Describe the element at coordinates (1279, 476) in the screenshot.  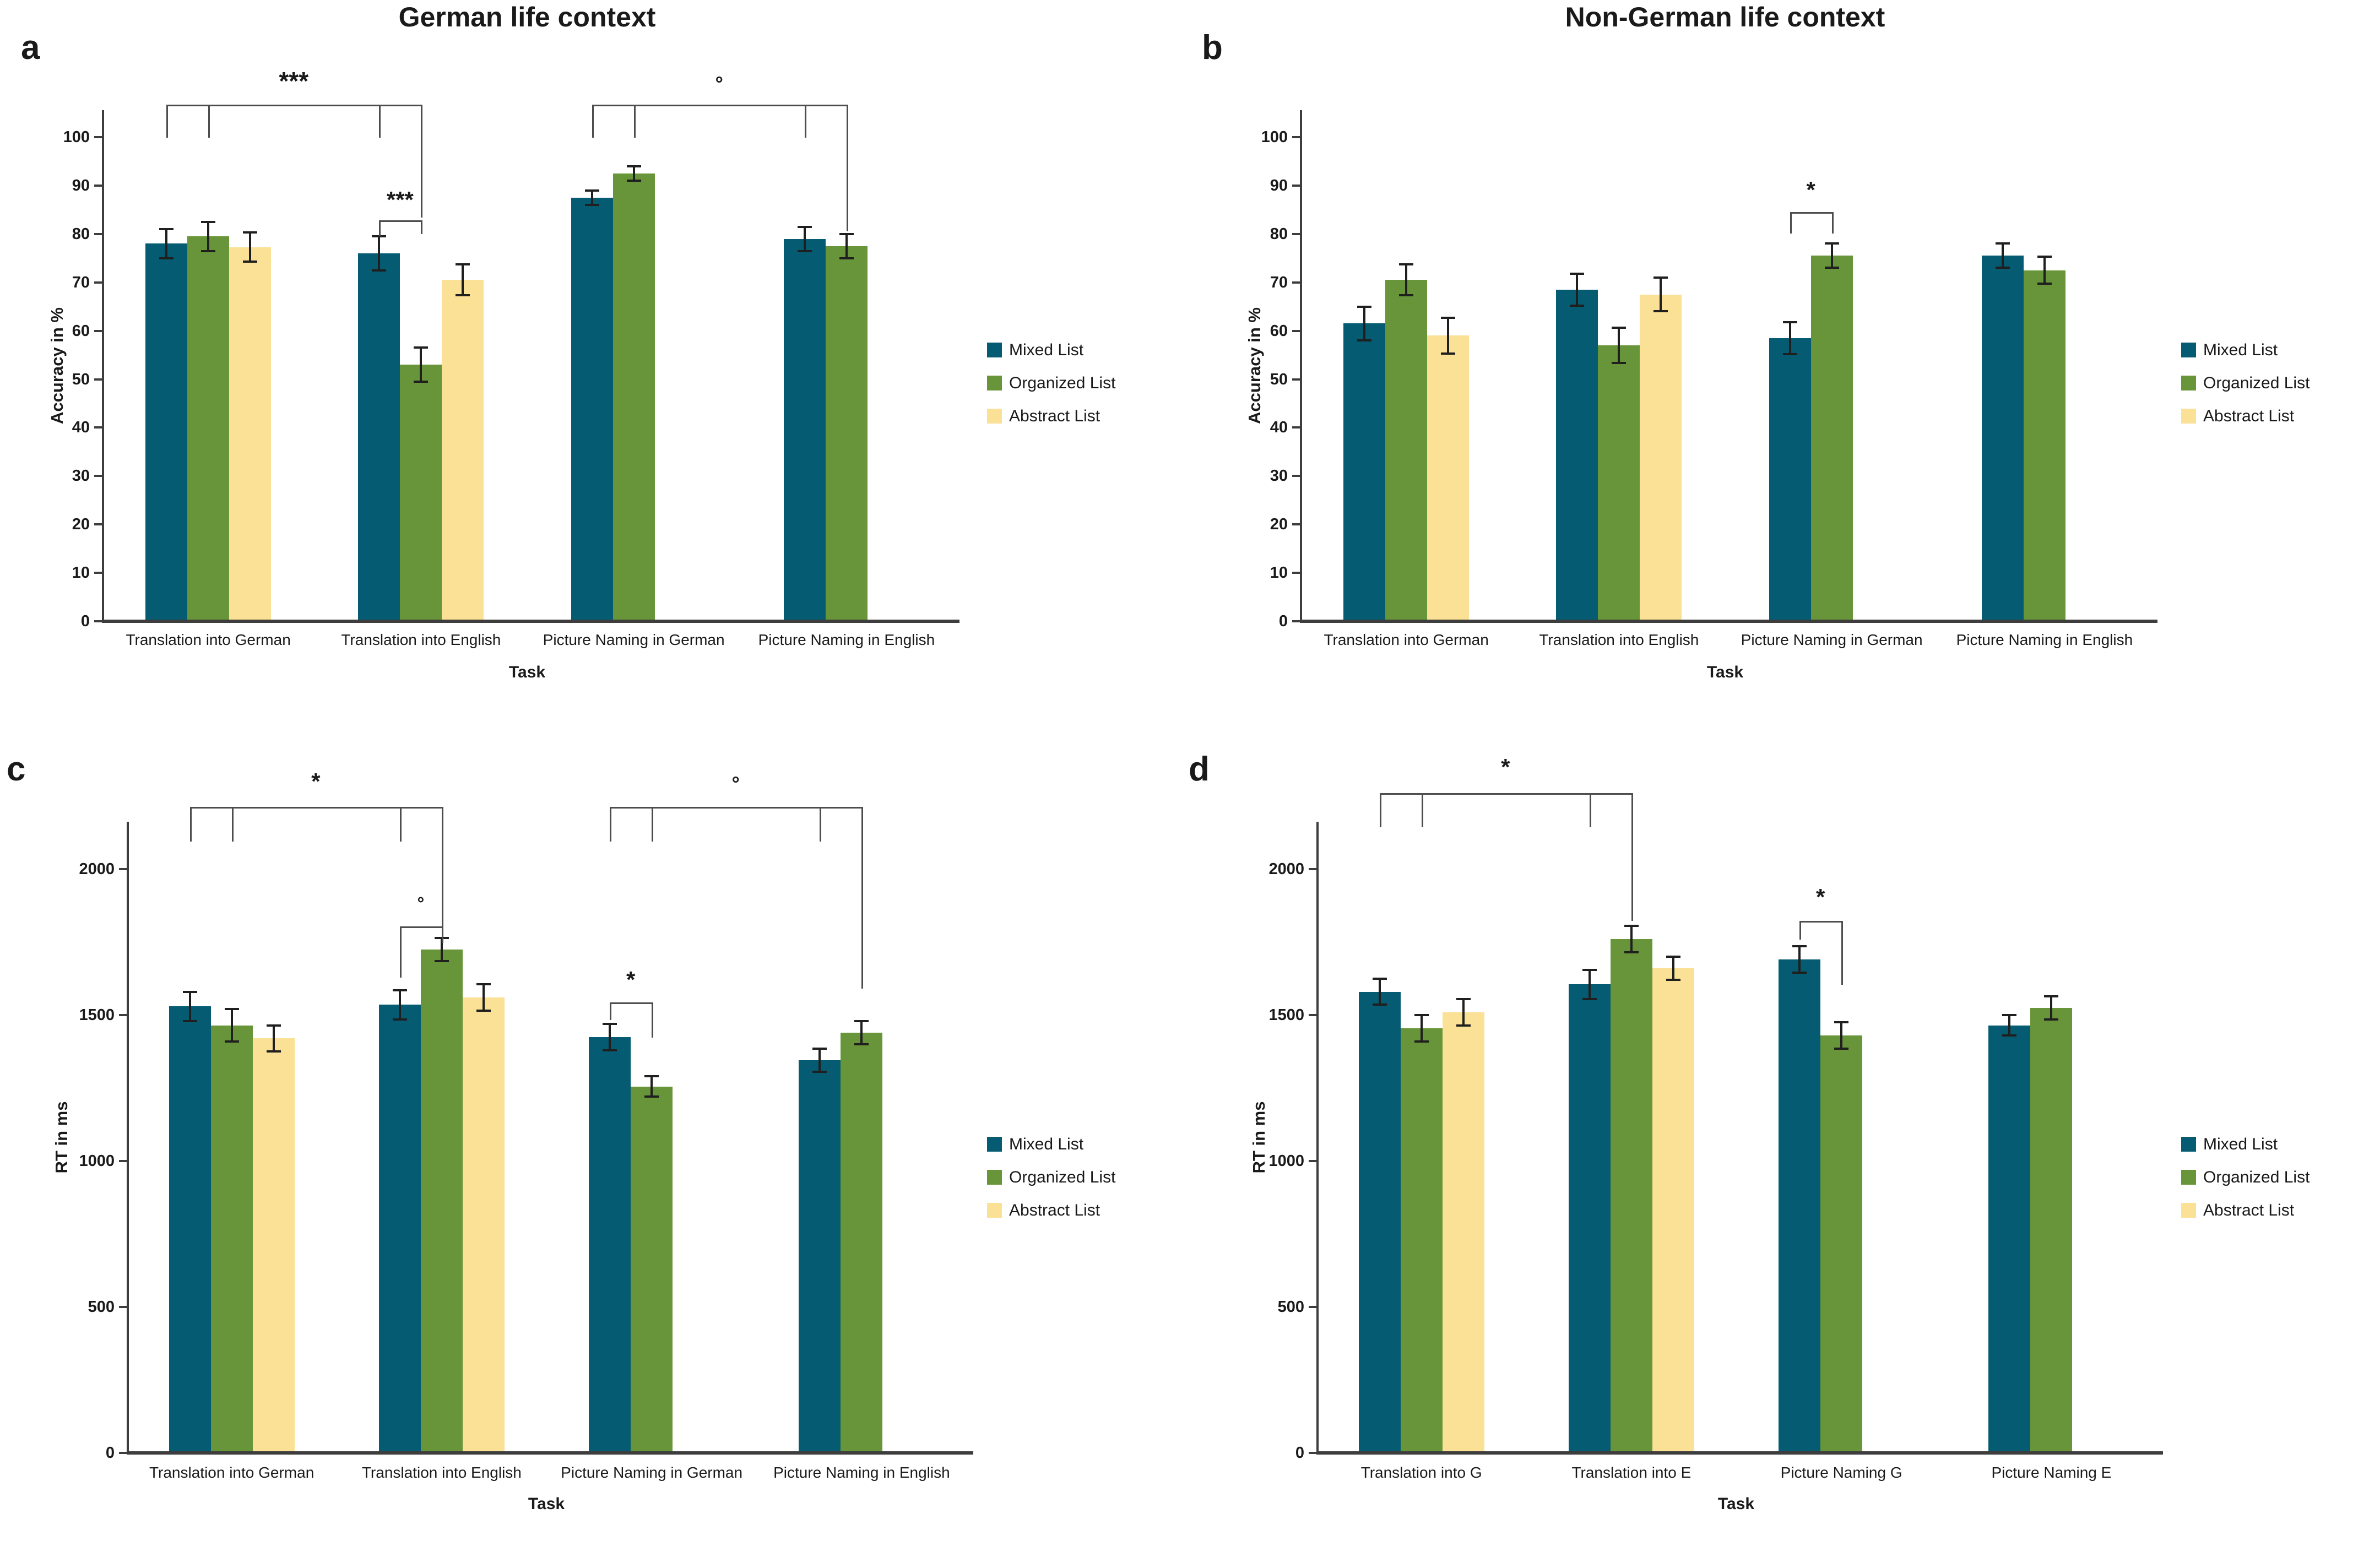
I see `y-tick-label-b: 30` at that location.